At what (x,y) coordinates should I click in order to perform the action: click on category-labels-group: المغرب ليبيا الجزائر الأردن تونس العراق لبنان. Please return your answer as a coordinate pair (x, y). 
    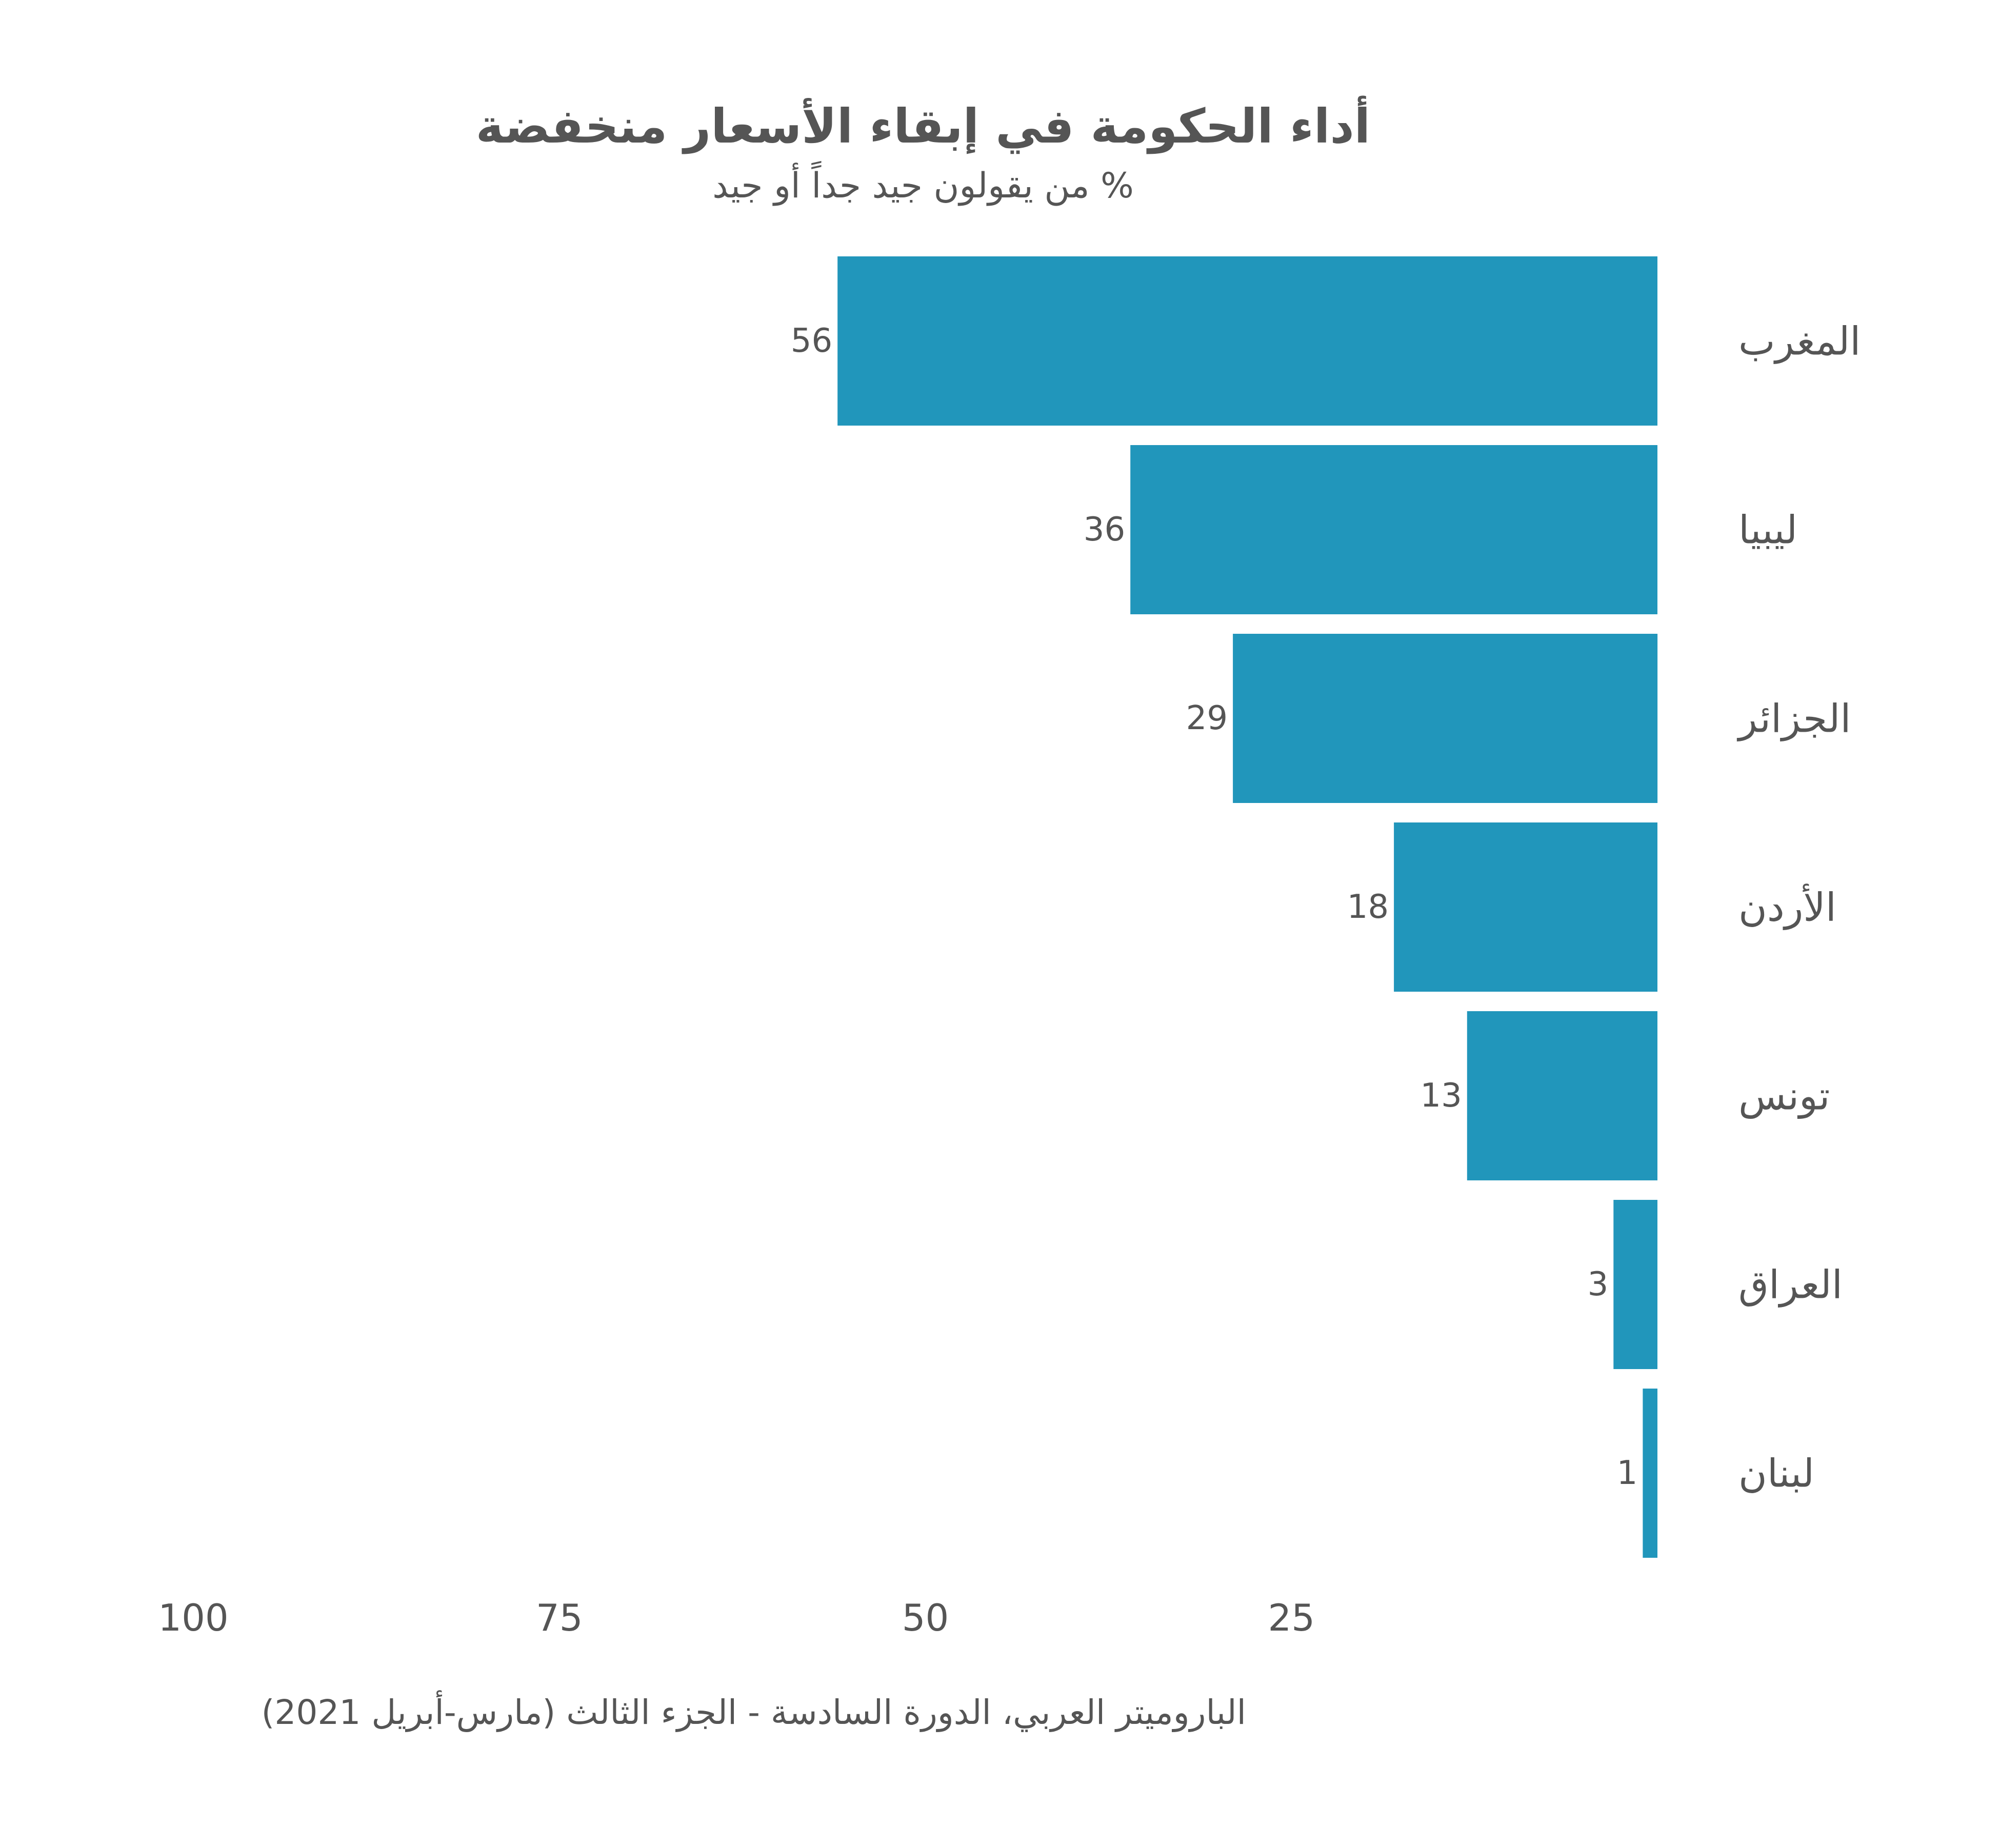
    Looking at the image, I should click on (1798, 907).